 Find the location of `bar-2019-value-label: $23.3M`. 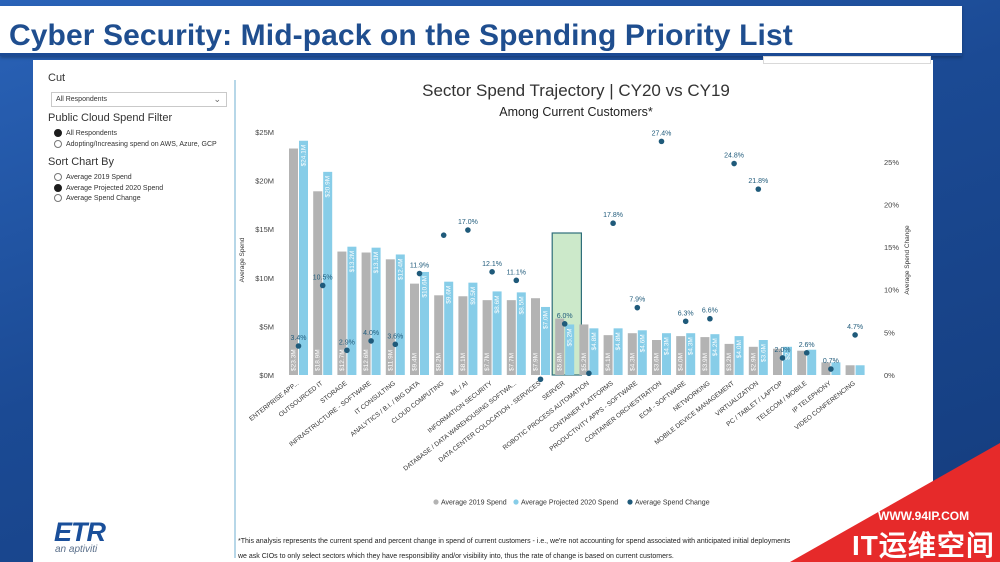

bar-2019-value-label: $23.3M is located at coordinates (294, 360).